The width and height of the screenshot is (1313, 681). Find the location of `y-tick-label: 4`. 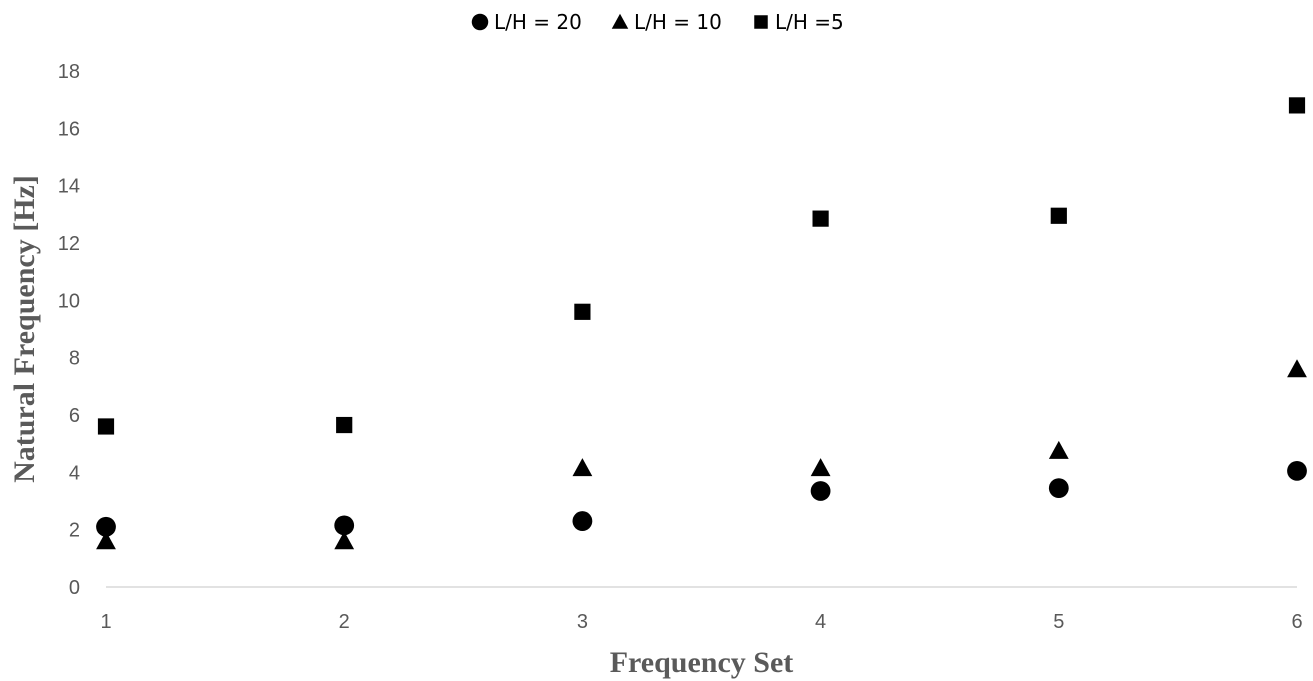

y-tick-label: 4 is located at coordinates (74, 473).